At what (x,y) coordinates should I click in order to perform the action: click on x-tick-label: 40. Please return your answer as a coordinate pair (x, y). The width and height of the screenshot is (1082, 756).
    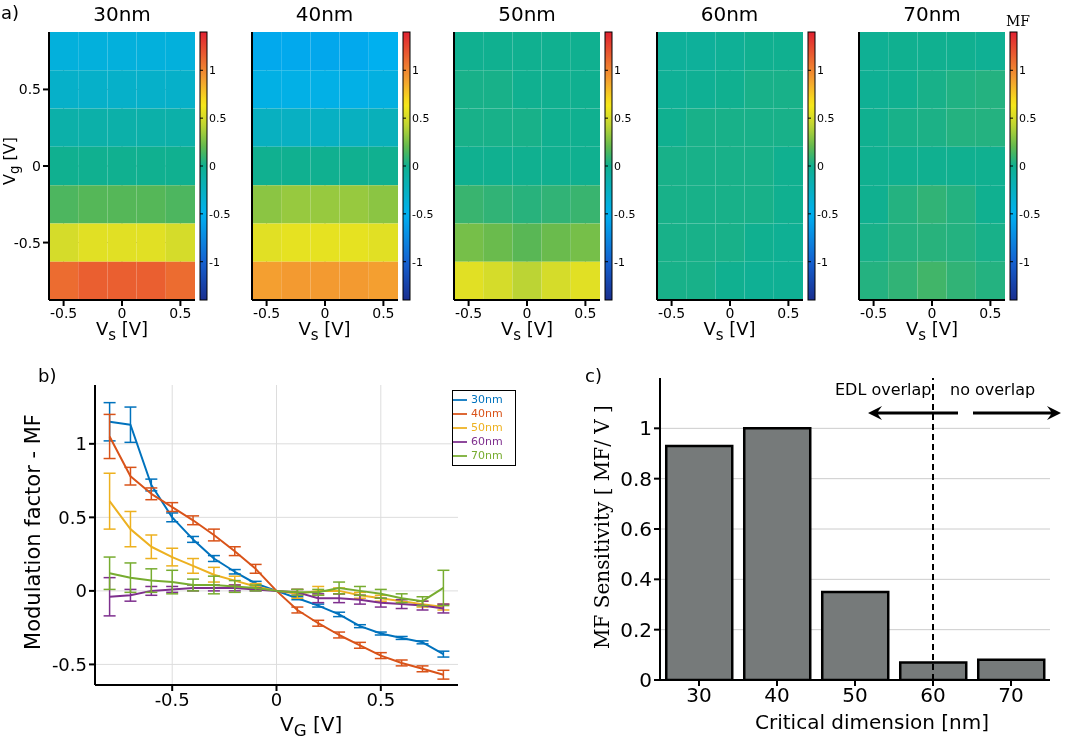
    Looking at the image, I should click on (777, 695).